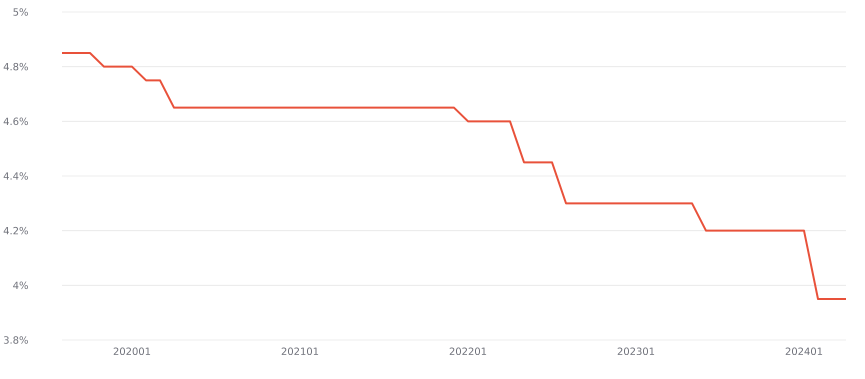  I want to click on x-tick-label: 202201, so click(468, 352).